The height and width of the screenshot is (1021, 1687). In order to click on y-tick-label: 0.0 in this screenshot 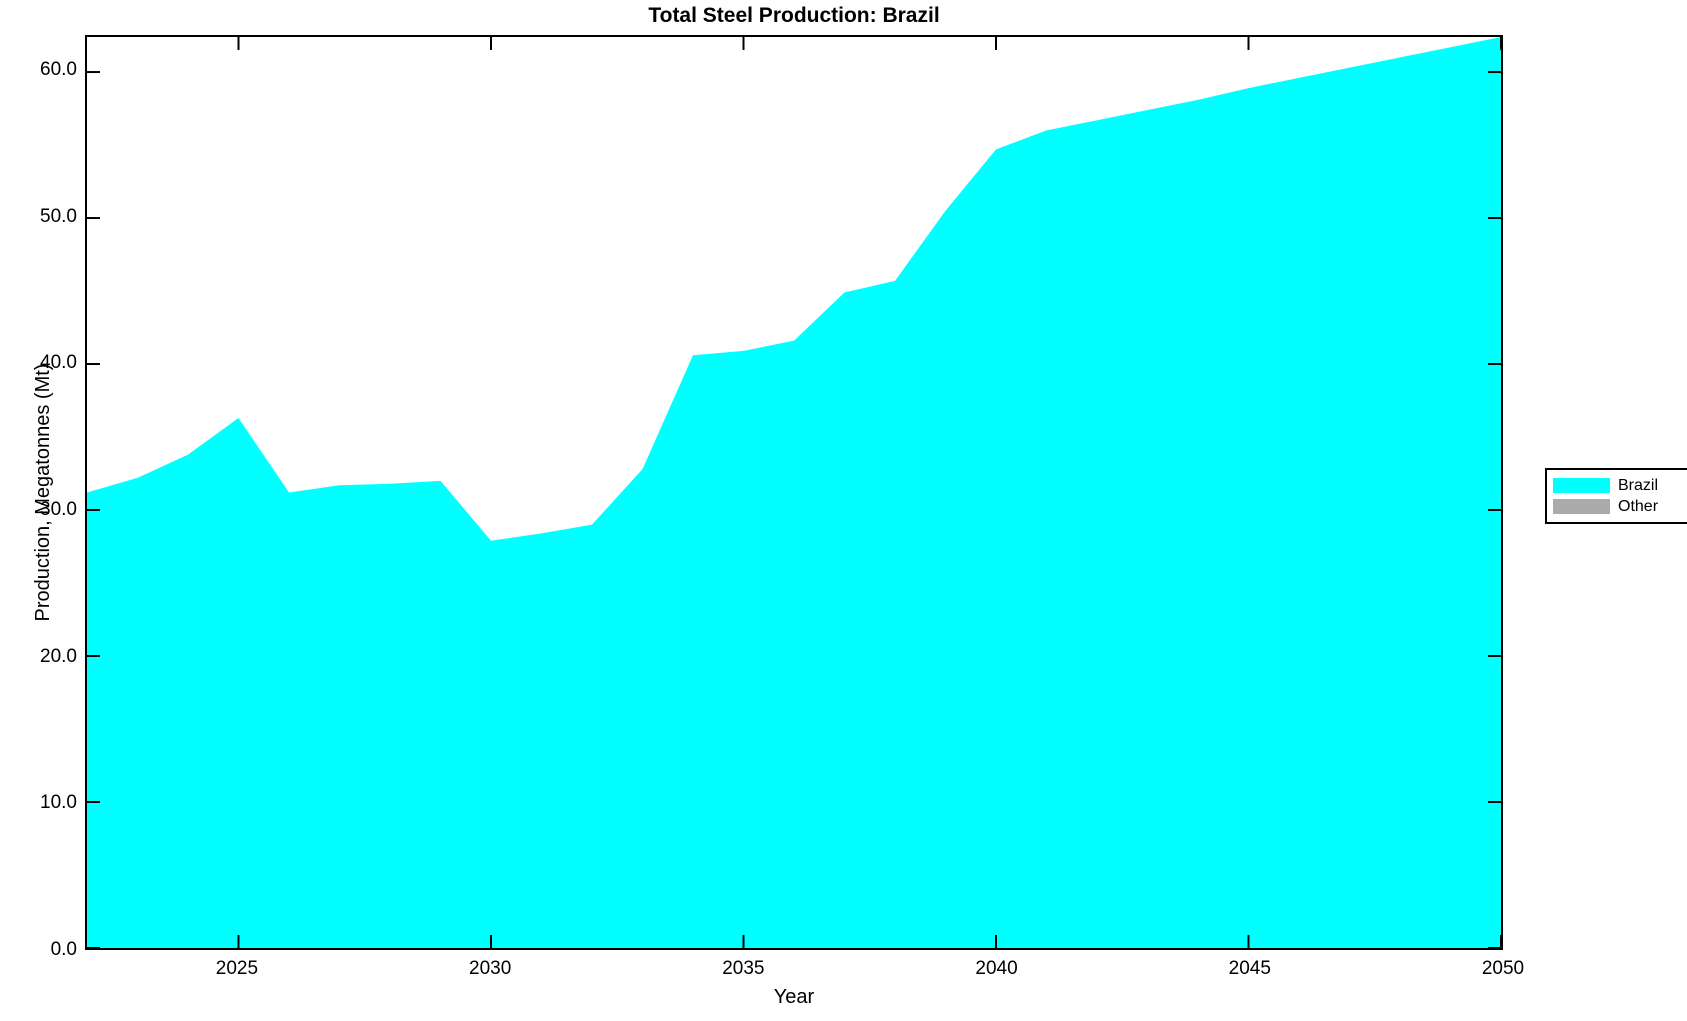, I will do `click(63, 949)`.